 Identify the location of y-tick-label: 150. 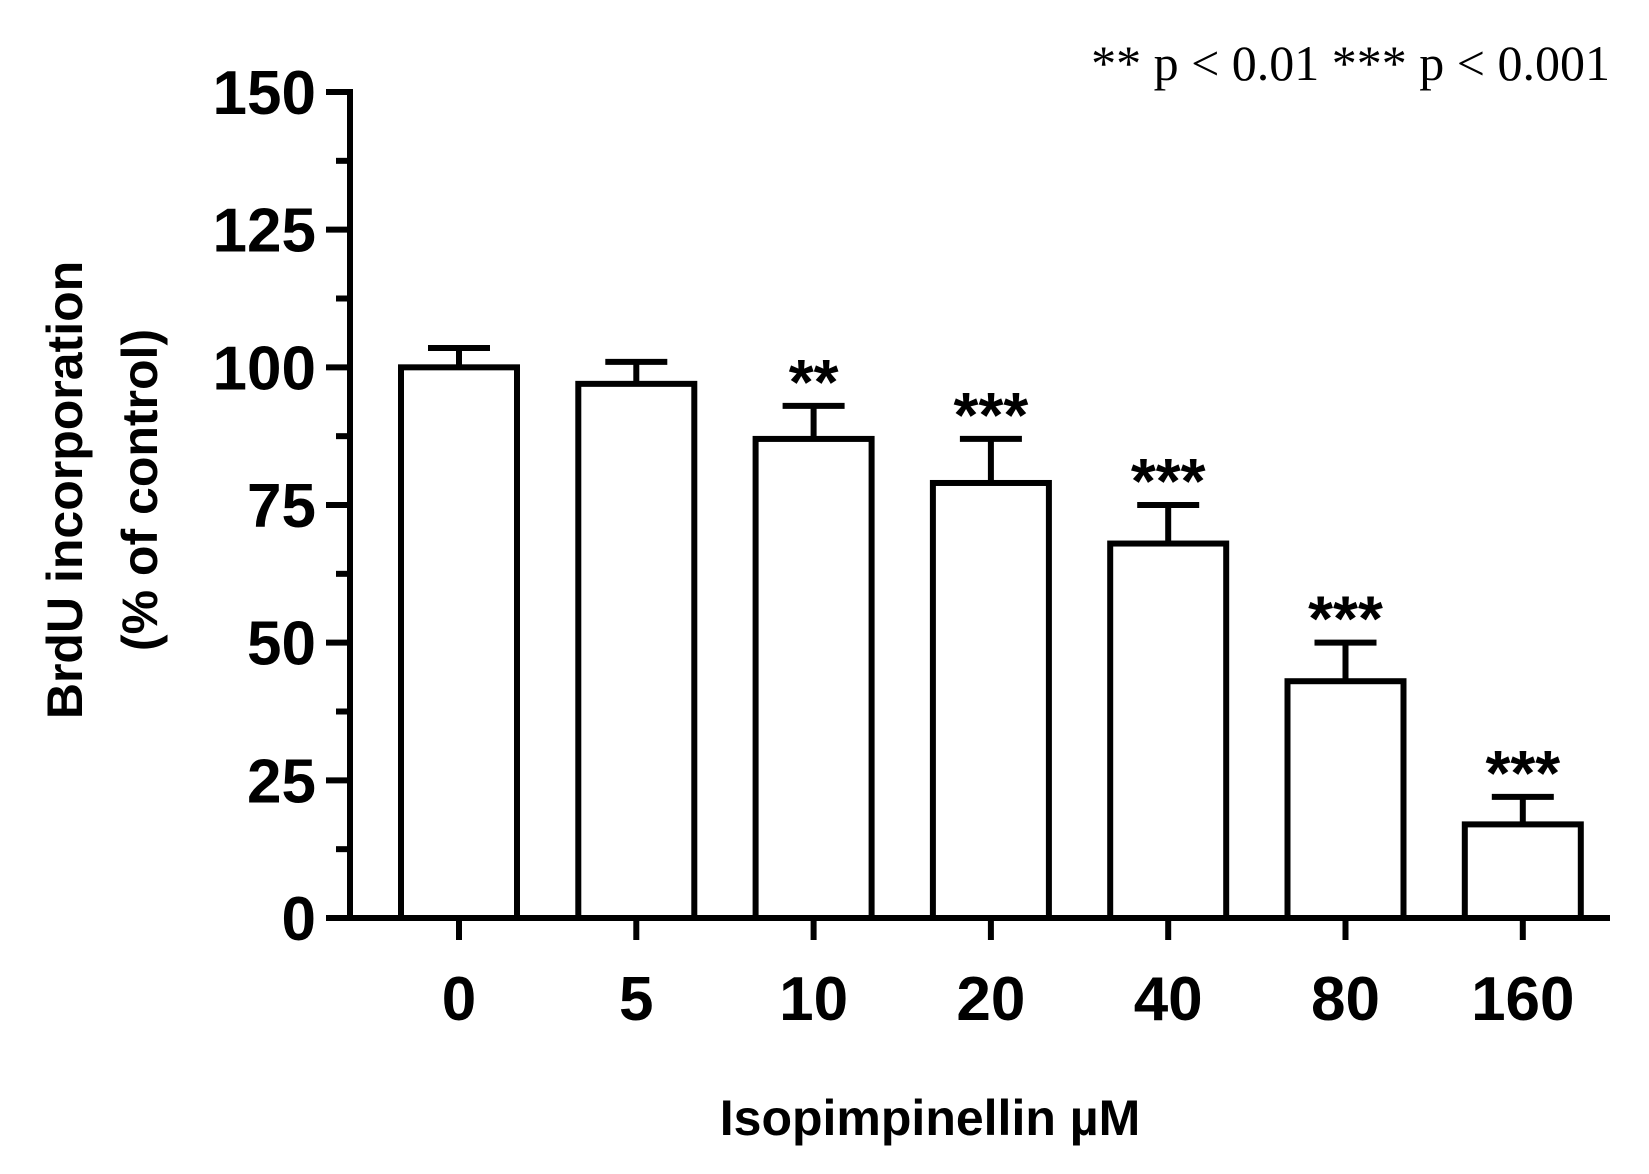
(264, 93).